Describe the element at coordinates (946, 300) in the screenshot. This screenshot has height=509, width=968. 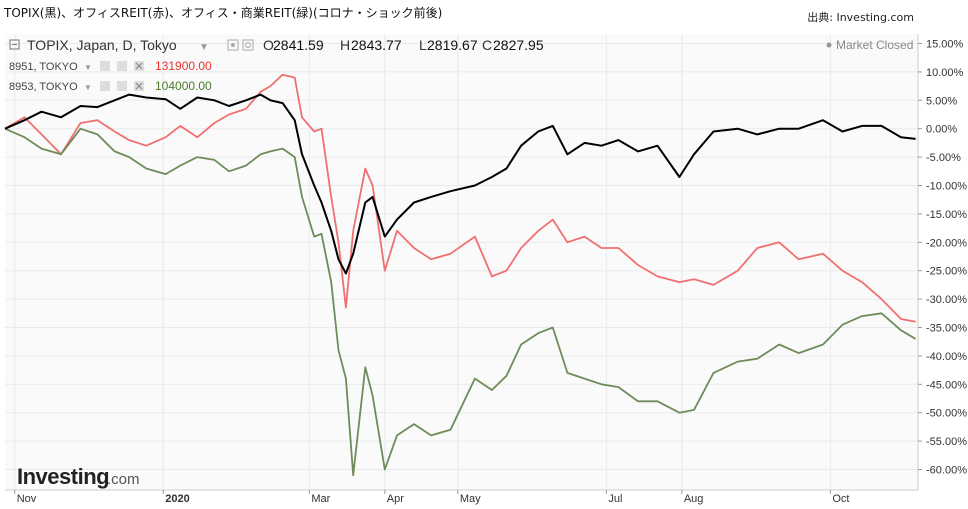
I see `y-tick-label: -30.00%` at that location.